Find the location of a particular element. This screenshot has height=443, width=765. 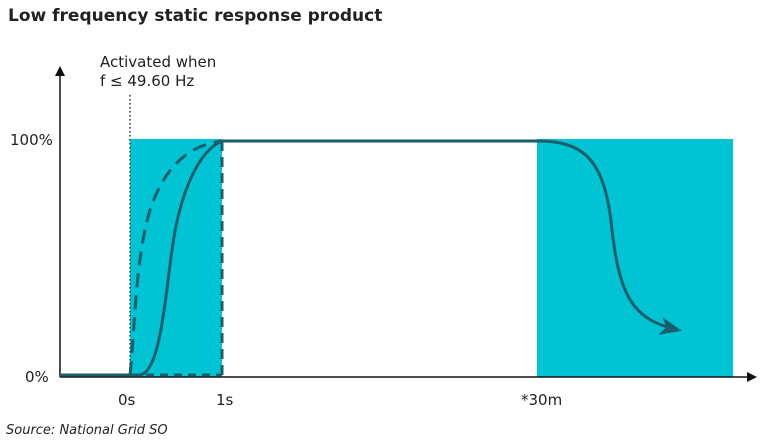

annotation: f ≤ 49.60 Hz is located at coordinates (147, 81).